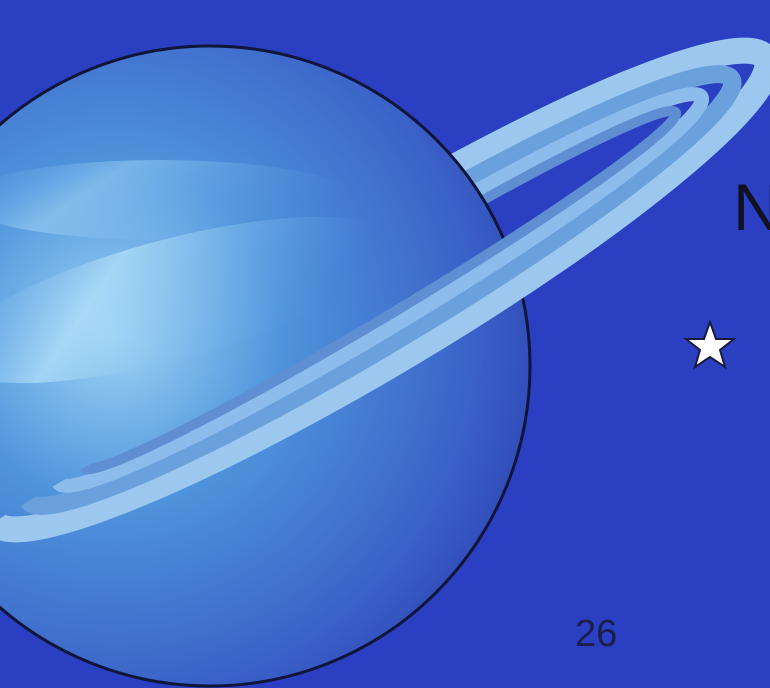 This screenshot has width=770, height=688. I want to click on star, so click(710, 344).